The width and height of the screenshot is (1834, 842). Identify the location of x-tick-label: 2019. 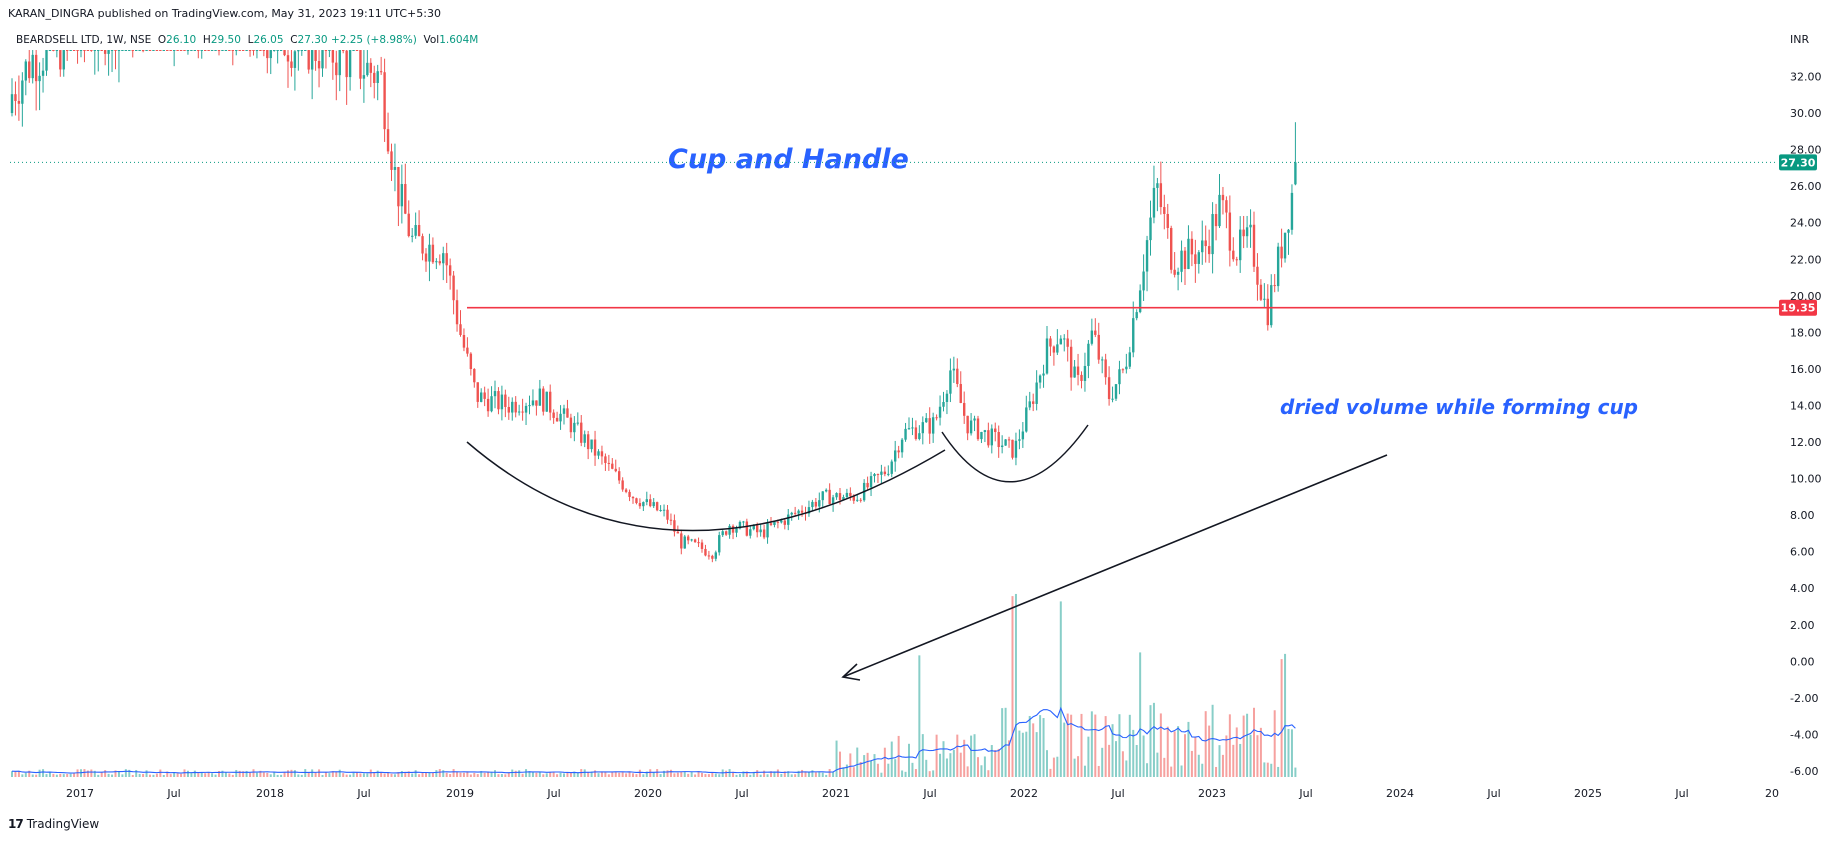
(460, 793).